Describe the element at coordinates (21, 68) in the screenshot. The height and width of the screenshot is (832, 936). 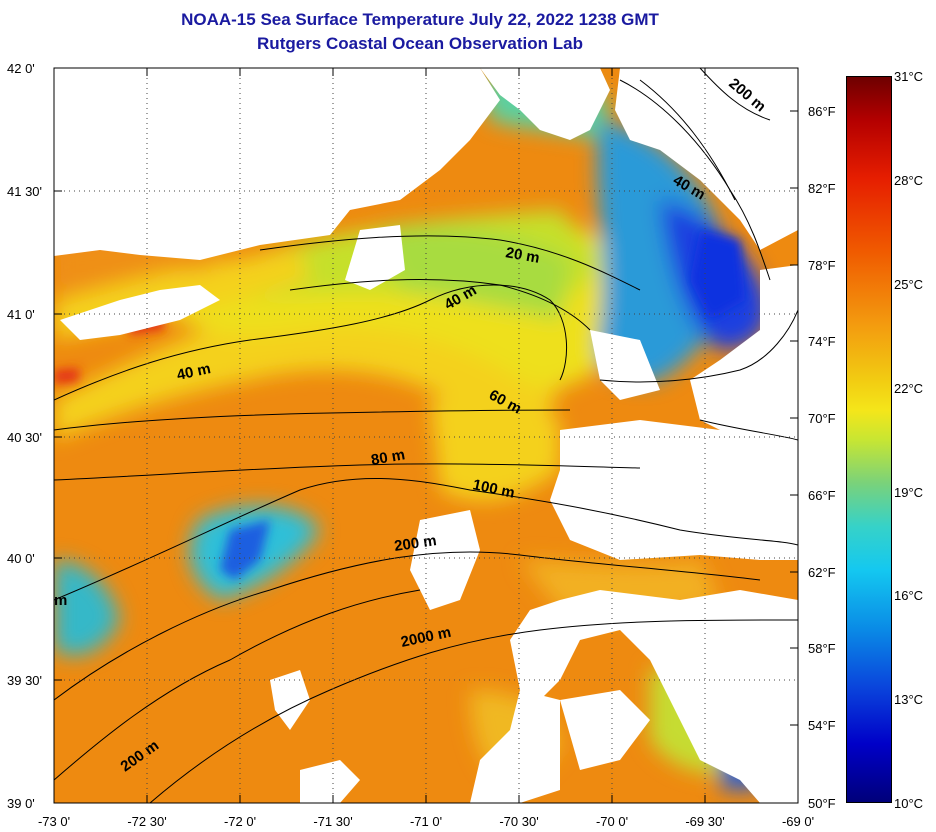
I see `latitude-label: 42 0'` at that location.